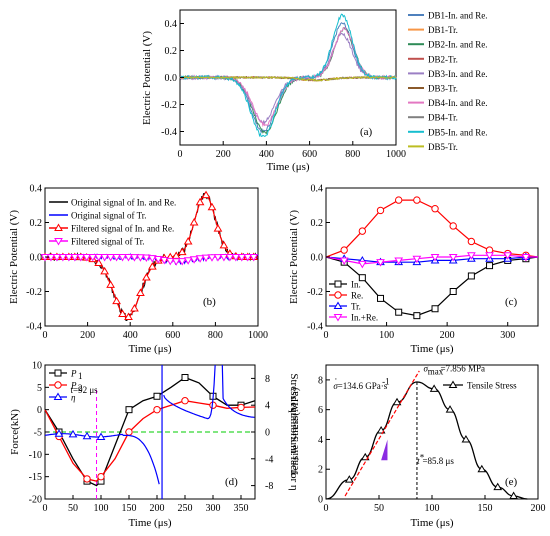  What do you see at coordinates (122, 229) in the screenshot?
I see `legend-entry: Filtered signal of In. and Re.` at bounding box center [122, 229].